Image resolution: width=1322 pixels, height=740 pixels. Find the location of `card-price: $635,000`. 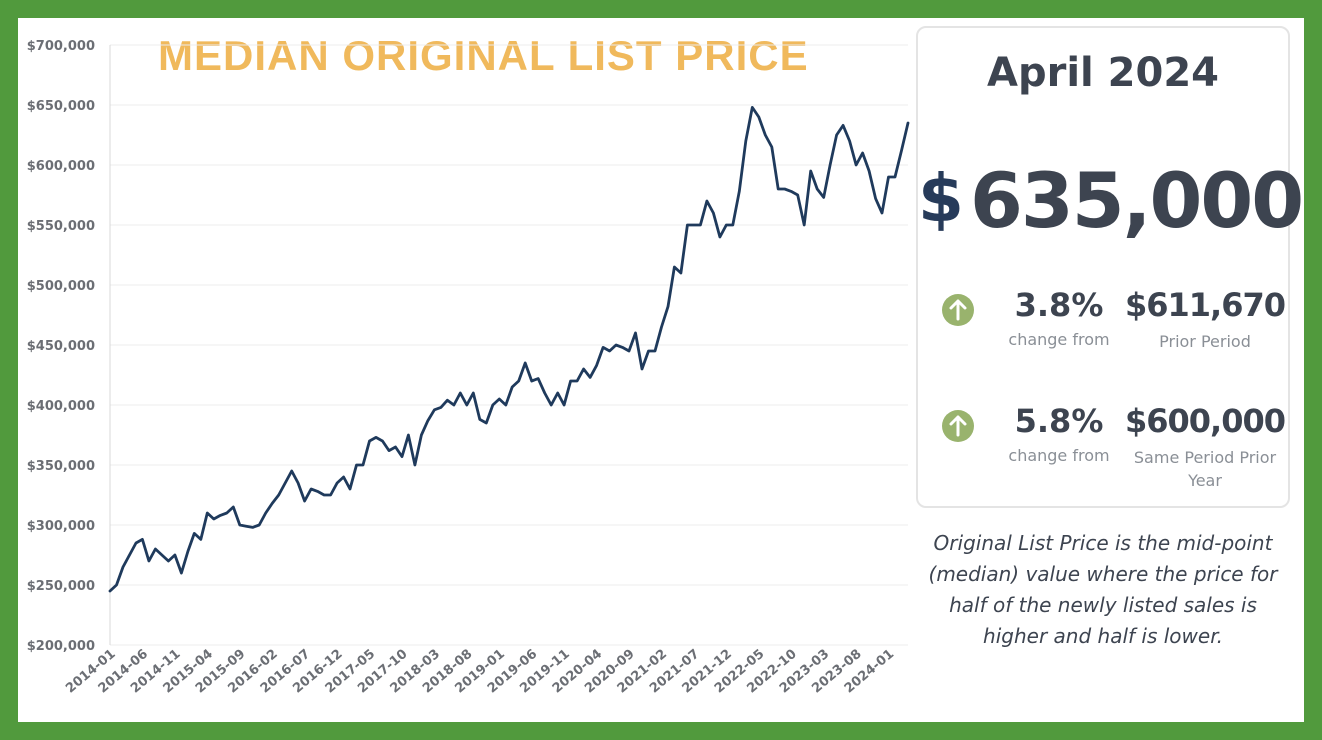

card-price: $635,000 is located at coordinates (1111, 200).